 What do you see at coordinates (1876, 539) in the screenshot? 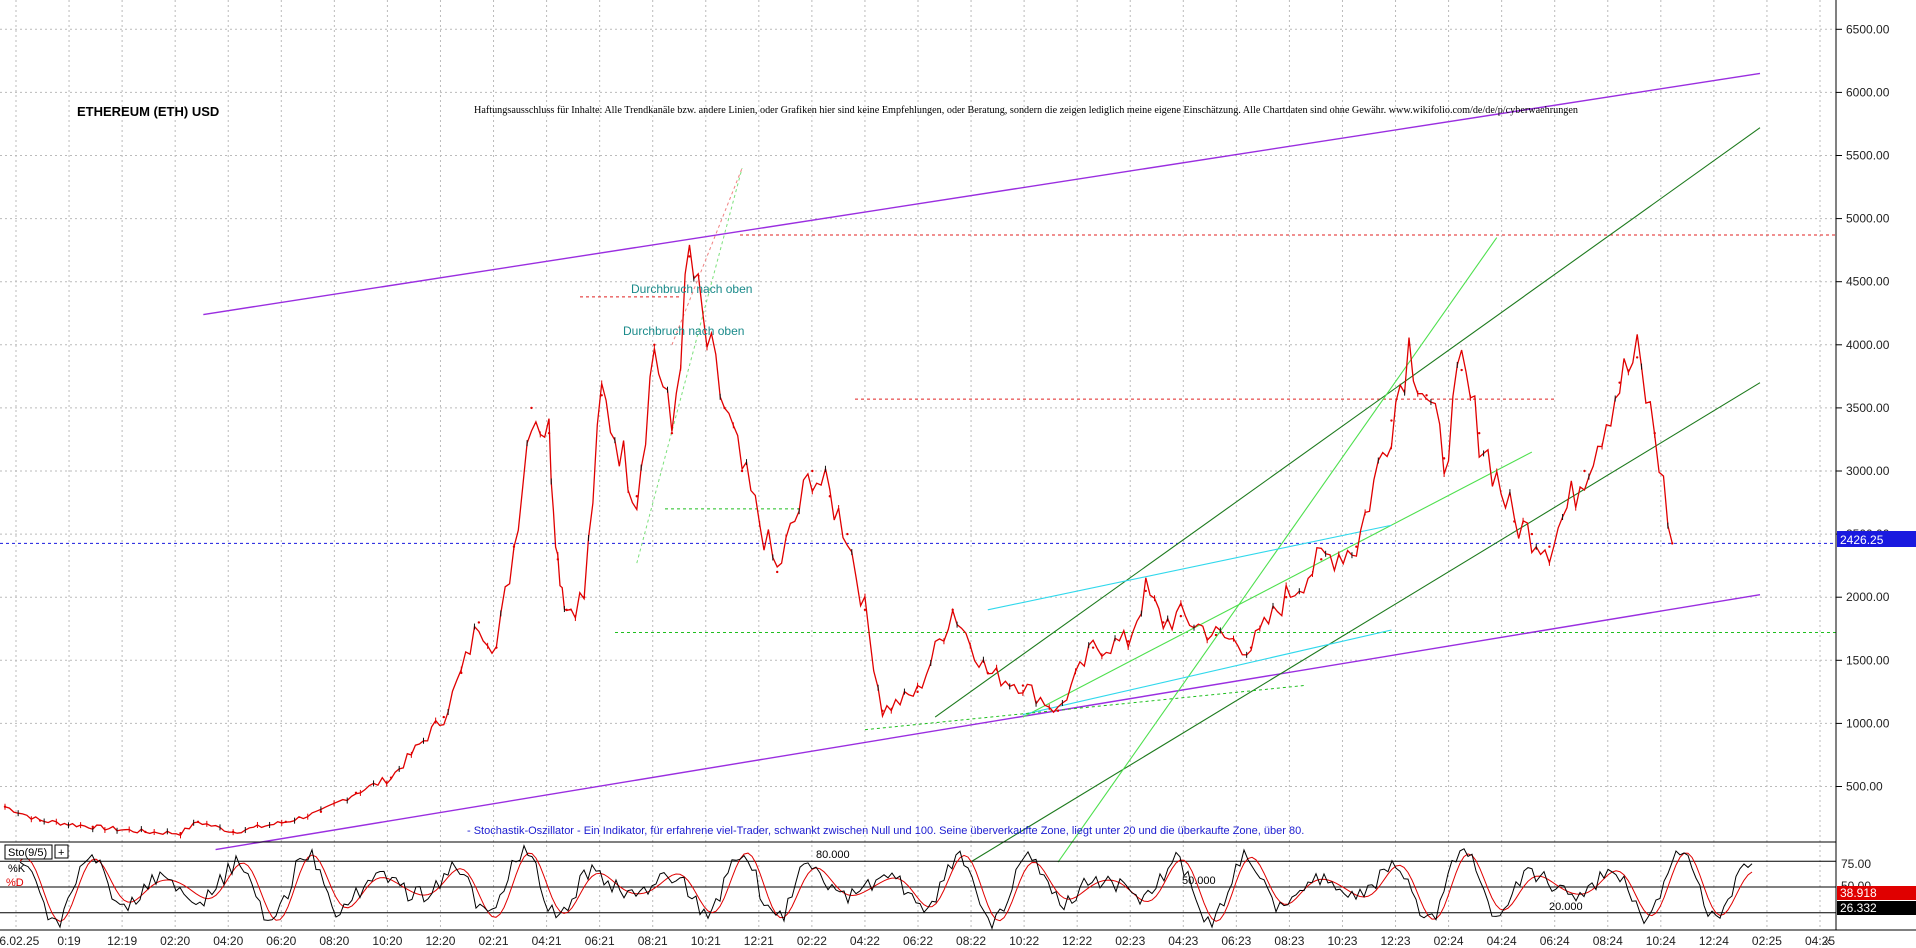
I see `last-price-tag` at bounding box center [1876, 539].